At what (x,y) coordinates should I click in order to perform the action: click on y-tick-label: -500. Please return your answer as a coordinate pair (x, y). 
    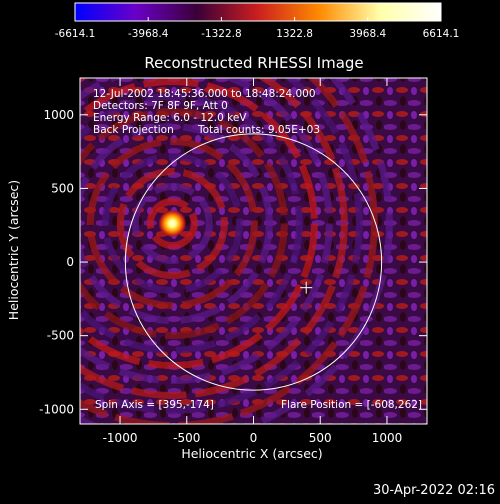
    Looking at the image, I should click on (60, 336).